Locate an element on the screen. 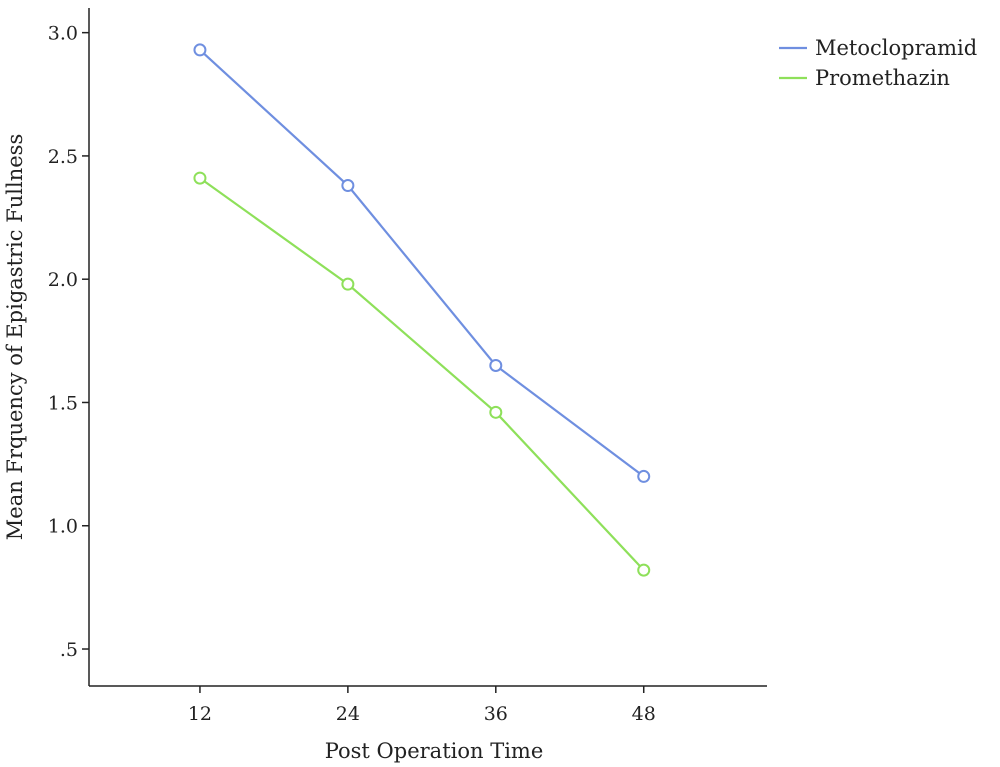 The image size is (1000, 767). legend-label-metoclopramid: Metoclopramid is located at coordinates (896, 48).